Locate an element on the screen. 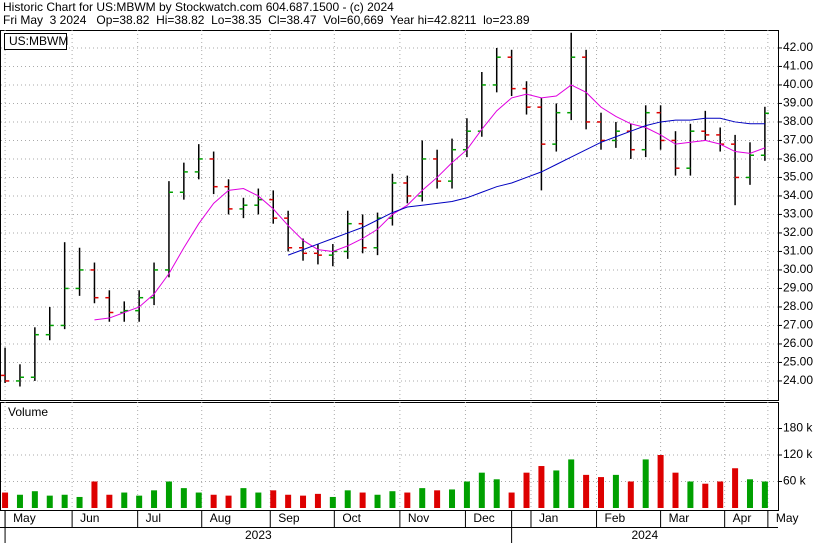 The width and height of the screenshot is (830, 543). volume-title: Volume is located at coordinates (28, 412).